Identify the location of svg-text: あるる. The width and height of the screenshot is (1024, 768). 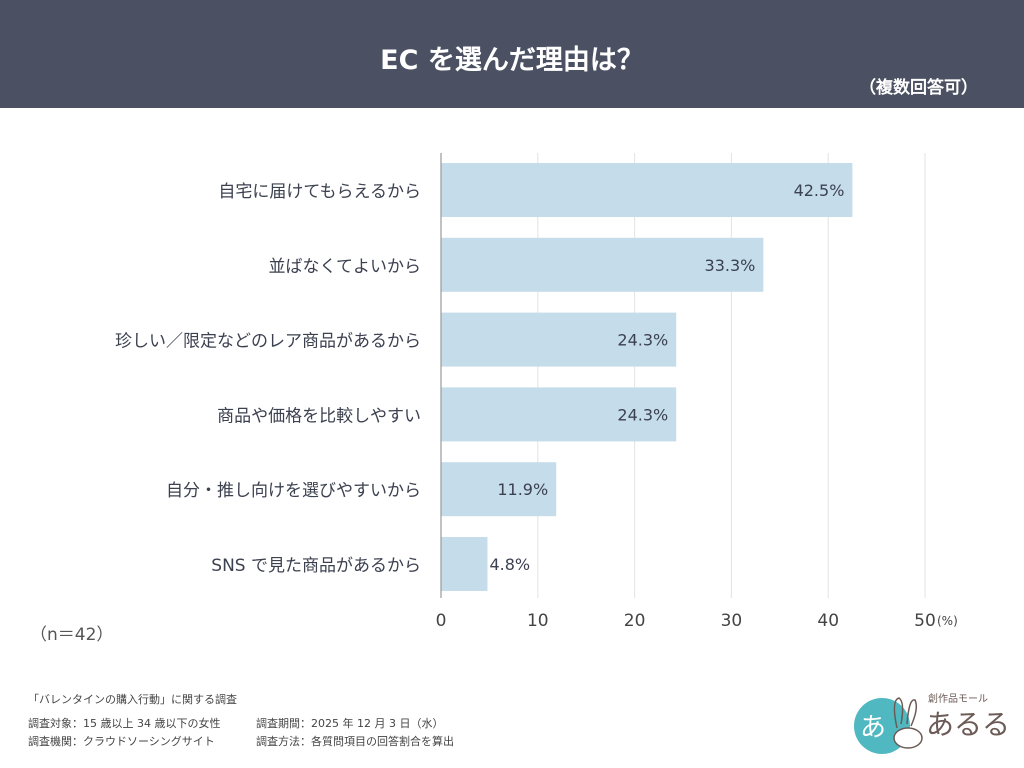
(968, 724).